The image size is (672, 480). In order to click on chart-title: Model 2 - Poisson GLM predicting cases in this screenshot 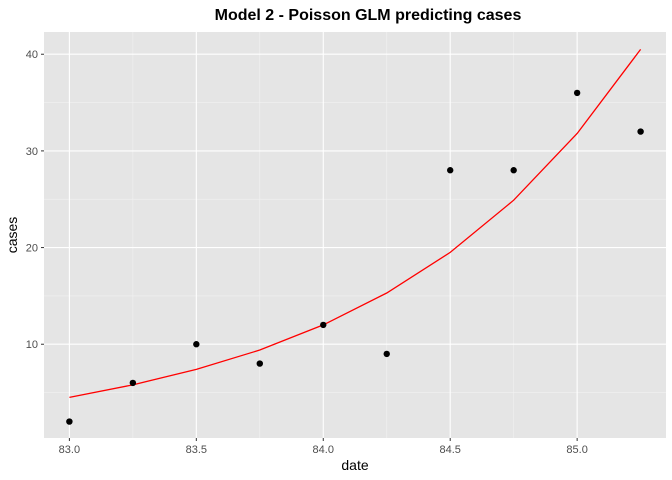, I will do `click(368, 15)`.